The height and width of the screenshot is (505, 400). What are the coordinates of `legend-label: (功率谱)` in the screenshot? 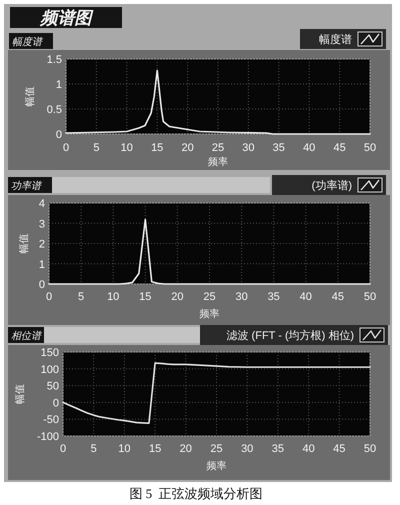 It's located at (332, 185).